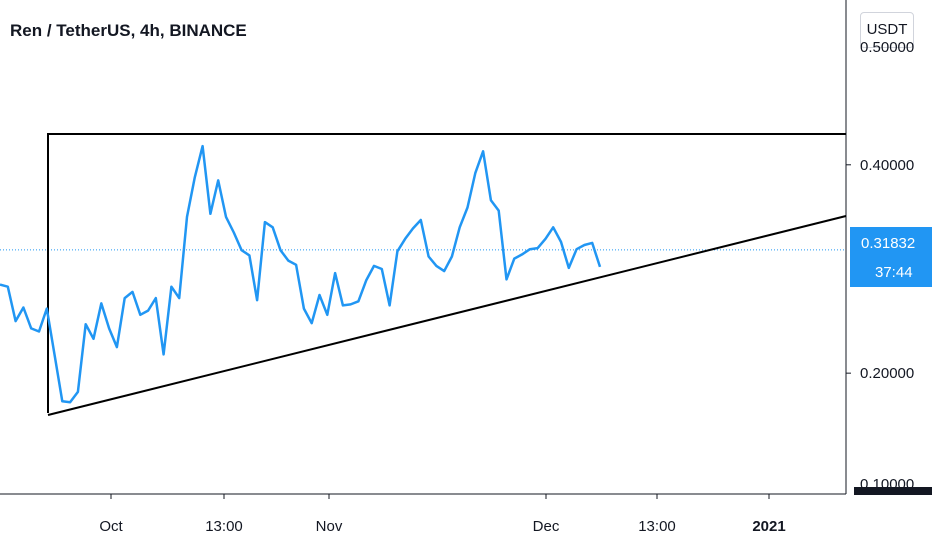 The height and width of the screenshot is (550, 932). What do you see at coordinates (893, 491) in the screenshot?
I see `price-axis-cursor-label` at bounding box center [893, 491].